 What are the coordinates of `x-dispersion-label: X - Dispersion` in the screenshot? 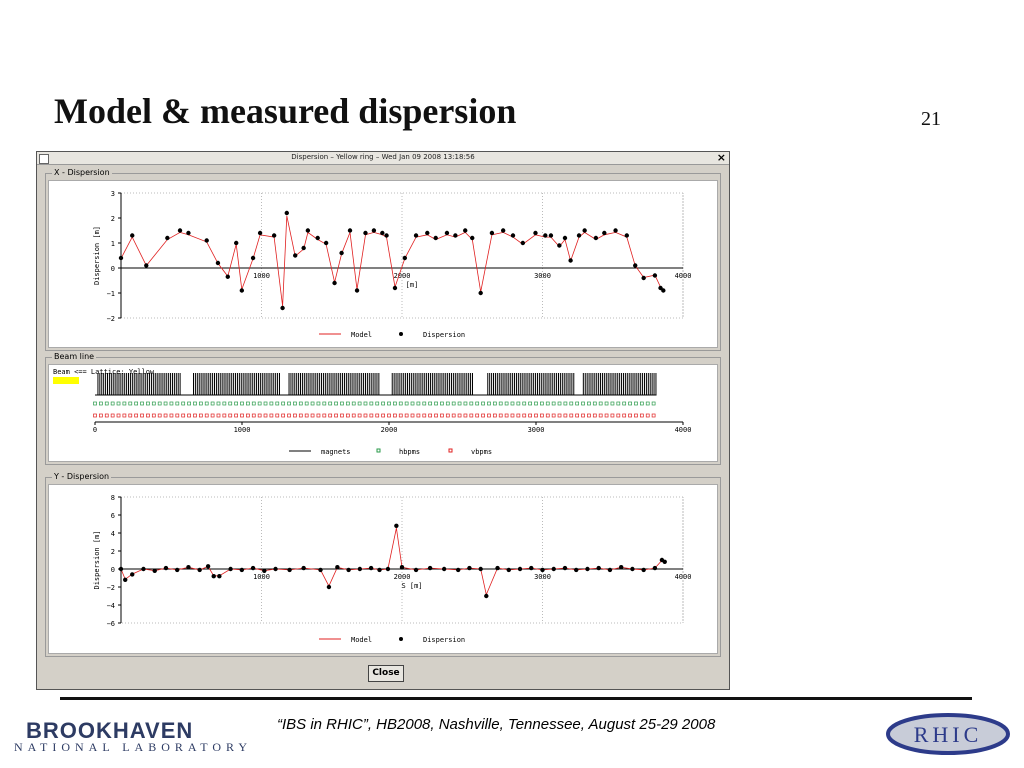 It's located at (82, 172).